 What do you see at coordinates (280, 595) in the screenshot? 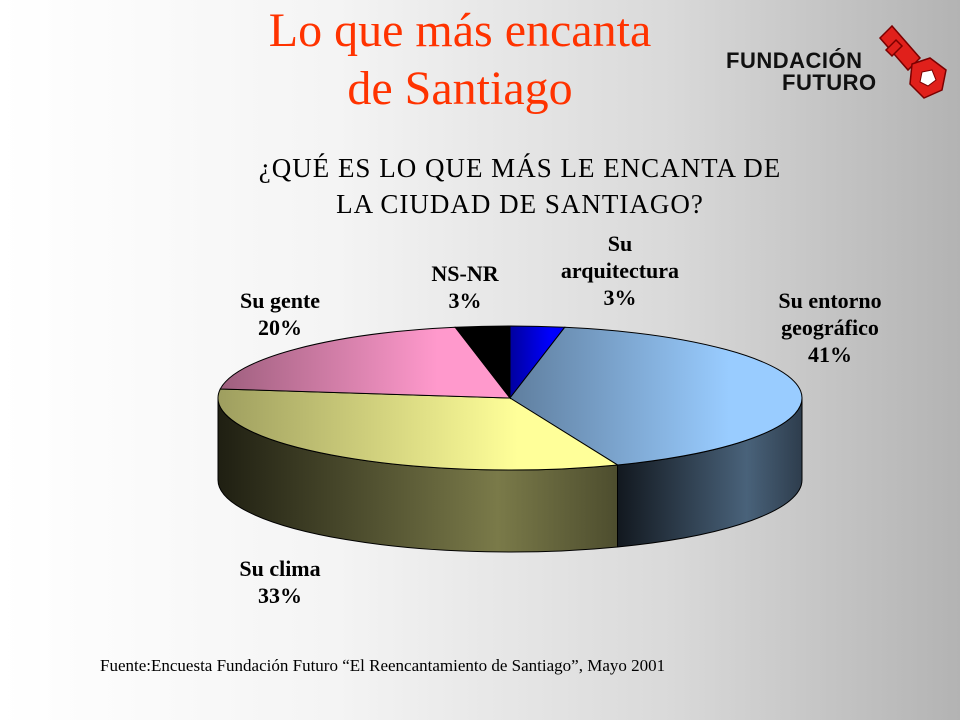
I see `slice-label-line: 33%` at bounding box center [280, 595].